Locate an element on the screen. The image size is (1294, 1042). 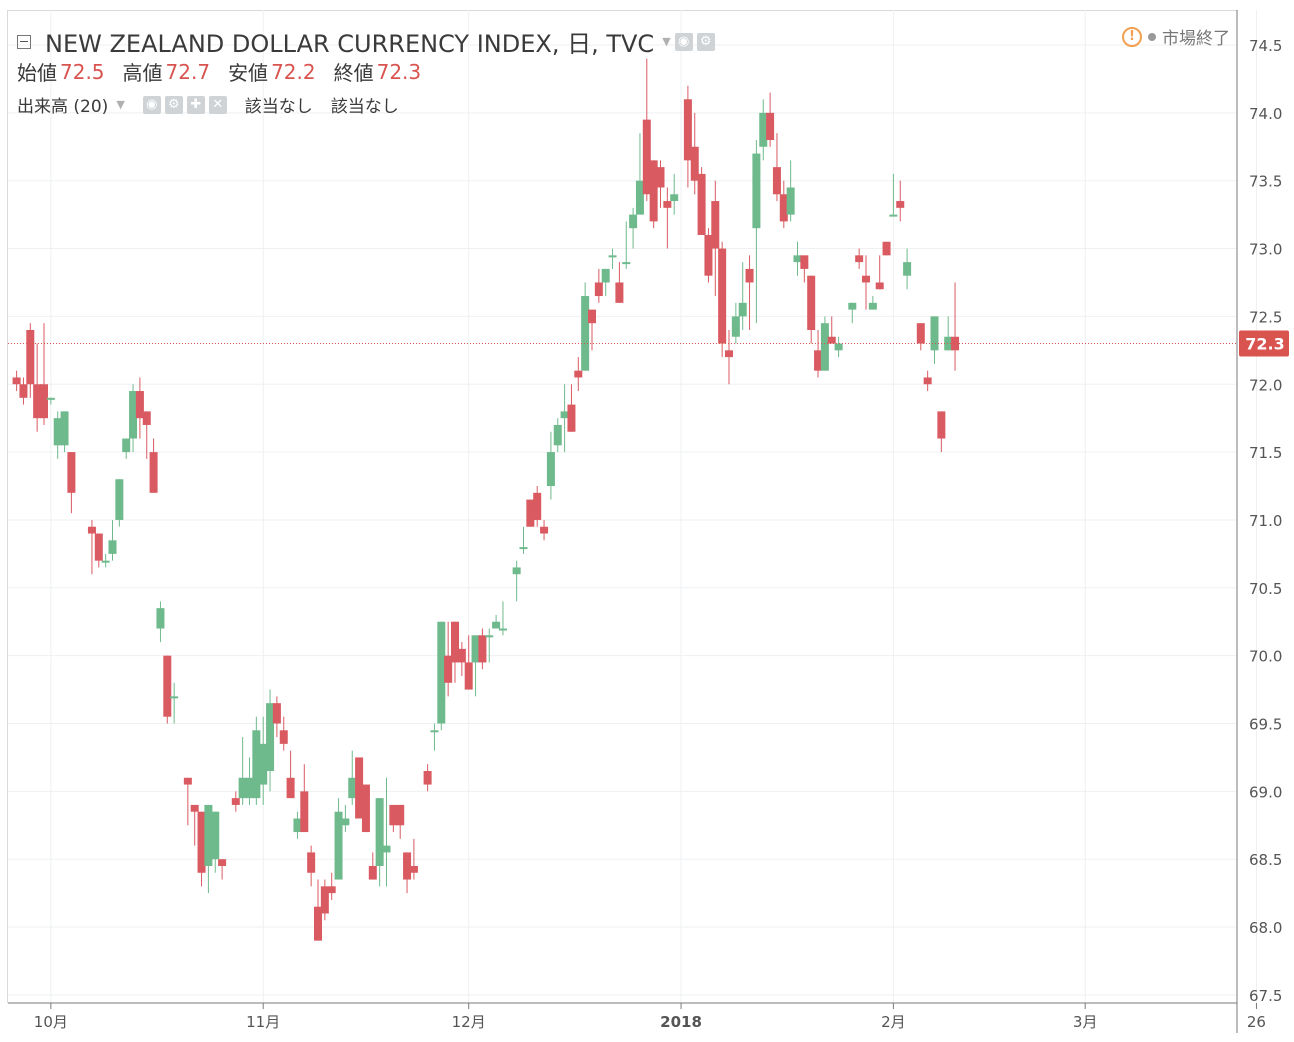
market-status-text: 市場終了 is located at coordinates (1196, 39).